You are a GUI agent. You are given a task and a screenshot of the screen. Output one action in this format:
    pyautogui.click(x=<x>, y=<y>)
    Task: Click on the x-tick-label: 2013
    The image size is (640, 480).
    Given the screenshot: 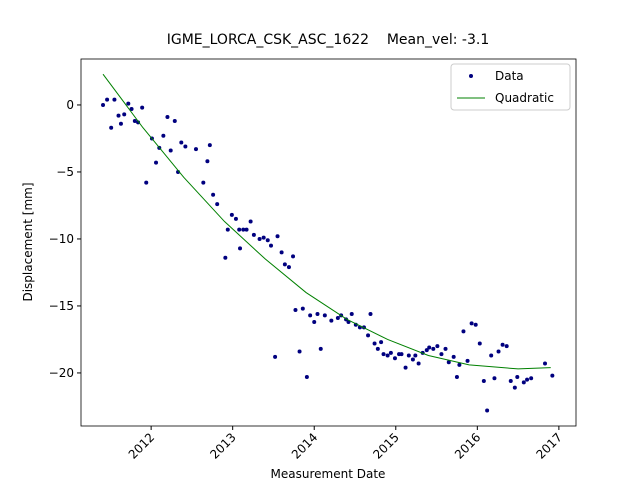 What is the action you would take?
    pyautogui.click(x=222, y=445)
    